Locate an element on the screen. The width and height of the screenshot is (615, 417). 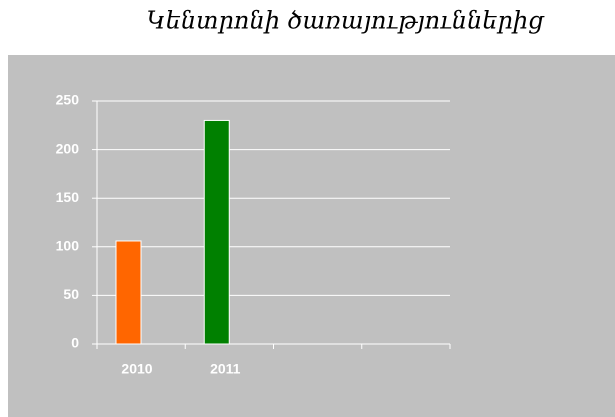
y-tick-label: 50 is located at coordinates (71, 294).